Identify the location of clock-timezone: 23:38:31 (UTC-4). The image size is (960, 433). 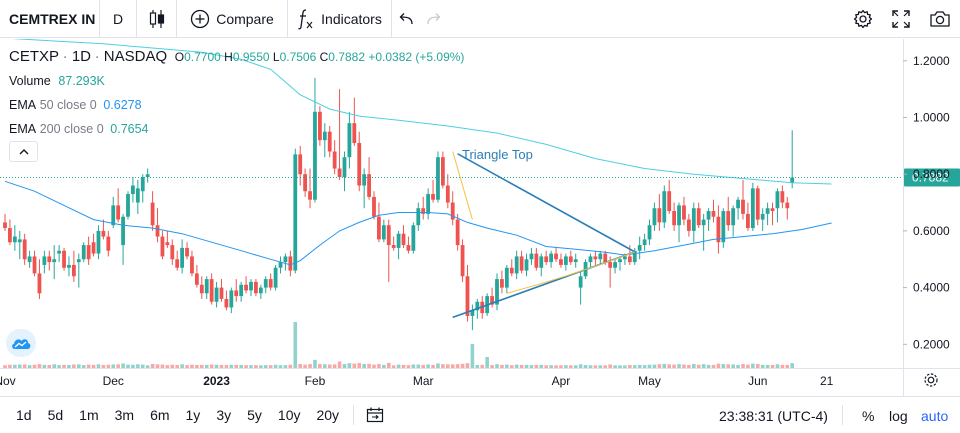
(773, 415).